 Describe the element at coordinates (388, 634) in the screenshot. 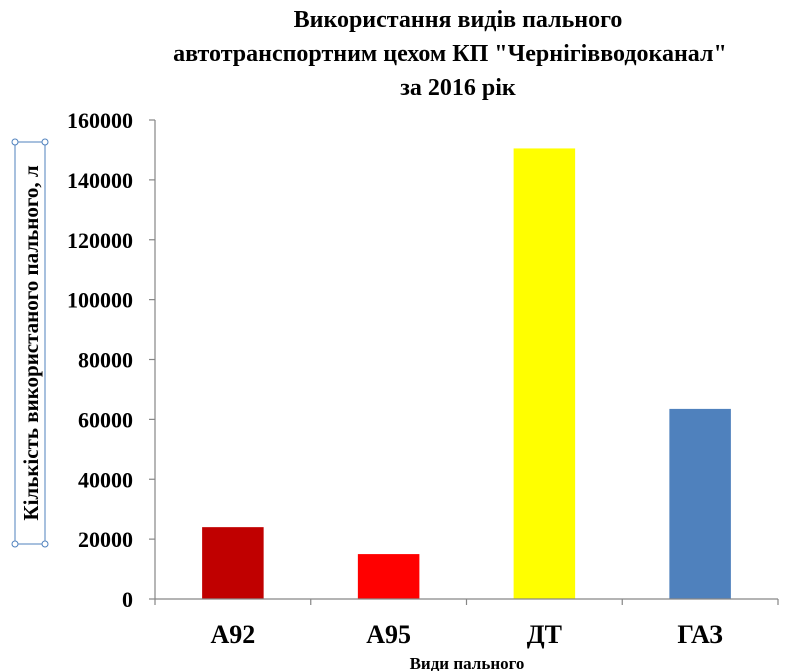

I see `x-tick-label: А95` at that location.